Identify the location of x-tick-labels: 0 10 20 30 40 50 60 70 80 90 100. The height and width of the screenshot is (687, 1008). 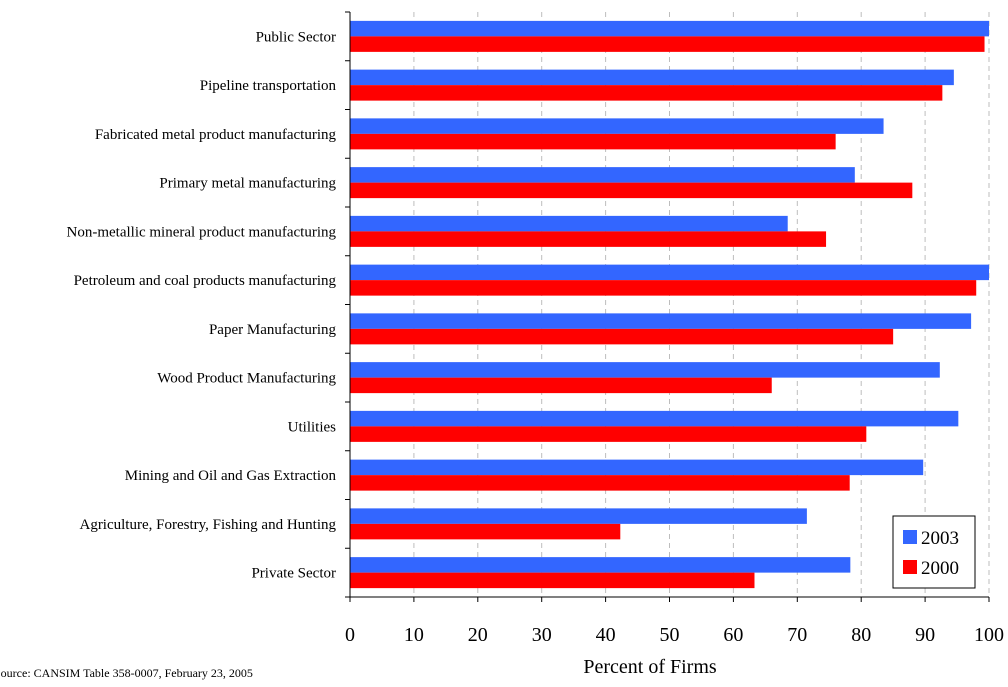
(674, 635).